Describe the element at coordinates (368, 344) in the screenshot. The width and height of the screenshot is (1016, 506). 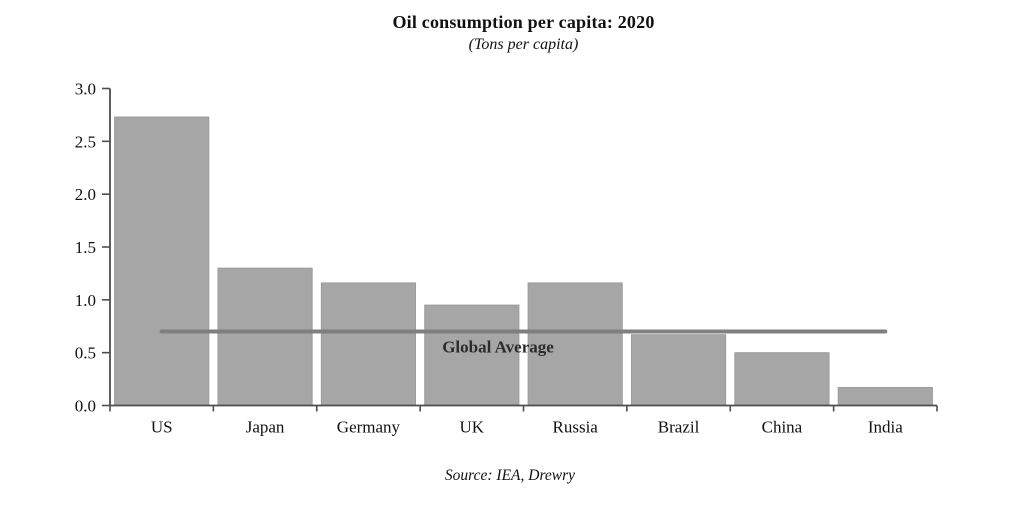
I see `bar-germany` at that location.